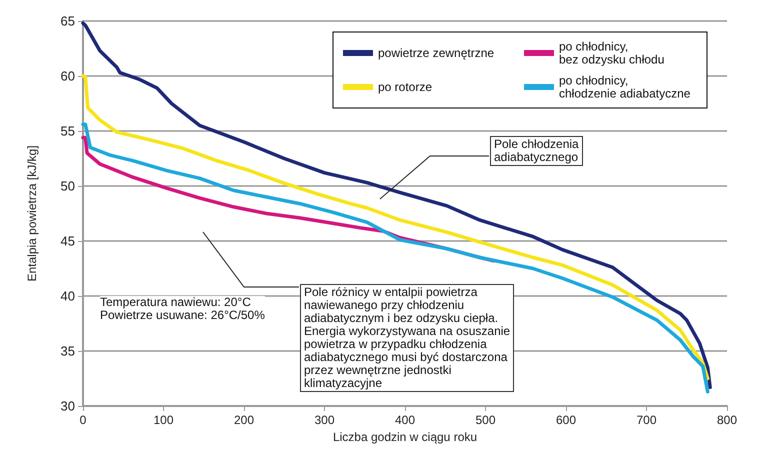 The height and width of the screenshot is (463, 767). What do you see at coordinates (436, 53) in the screenshot?
I see `legend-label: powietrze zewnętrzne` at bounding box center [436, 53].